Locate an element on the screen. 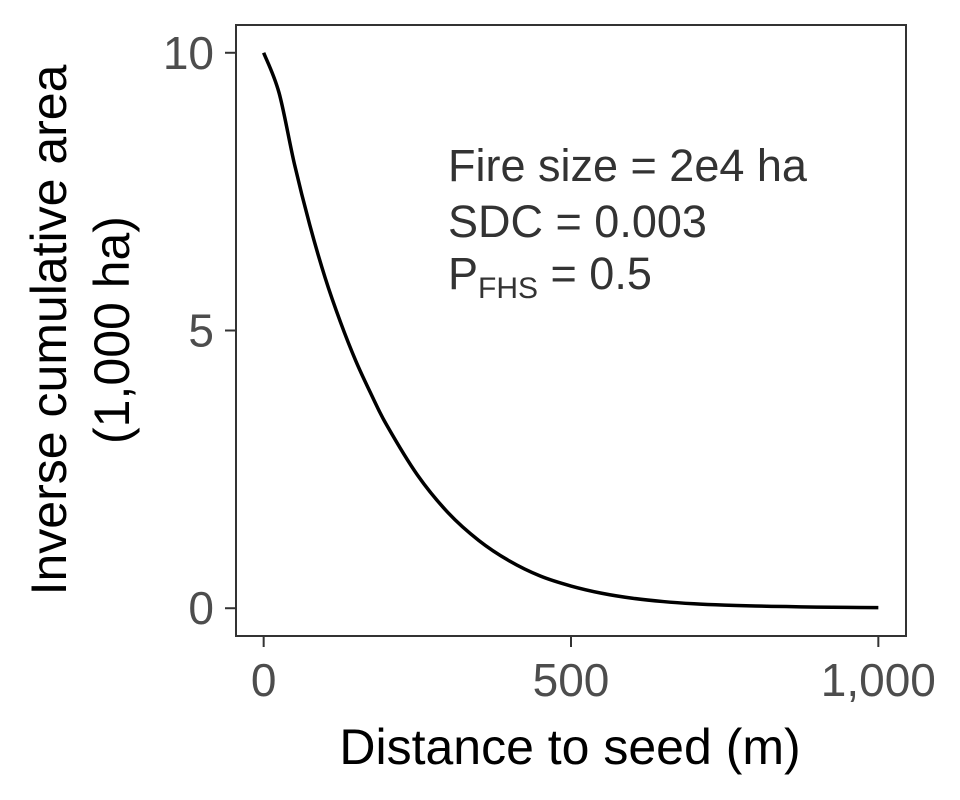 The height and width of the screenshot is (800, 960). annotation-pfhs-prefix: P is located at coordinates (463, 273).